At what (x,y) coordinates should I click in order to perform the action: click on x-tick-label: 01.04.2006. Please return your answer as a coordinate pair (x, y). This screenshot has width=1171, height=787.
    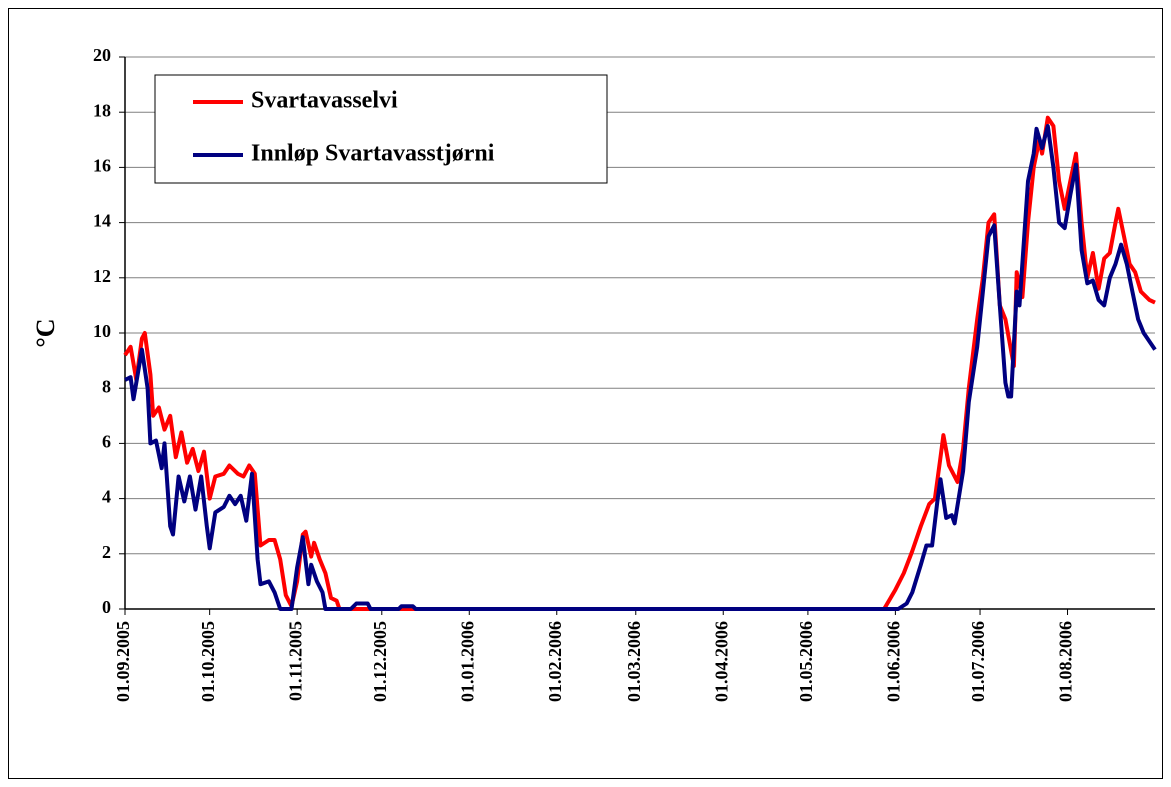
    Looking at the image, I should click on (721, 661).